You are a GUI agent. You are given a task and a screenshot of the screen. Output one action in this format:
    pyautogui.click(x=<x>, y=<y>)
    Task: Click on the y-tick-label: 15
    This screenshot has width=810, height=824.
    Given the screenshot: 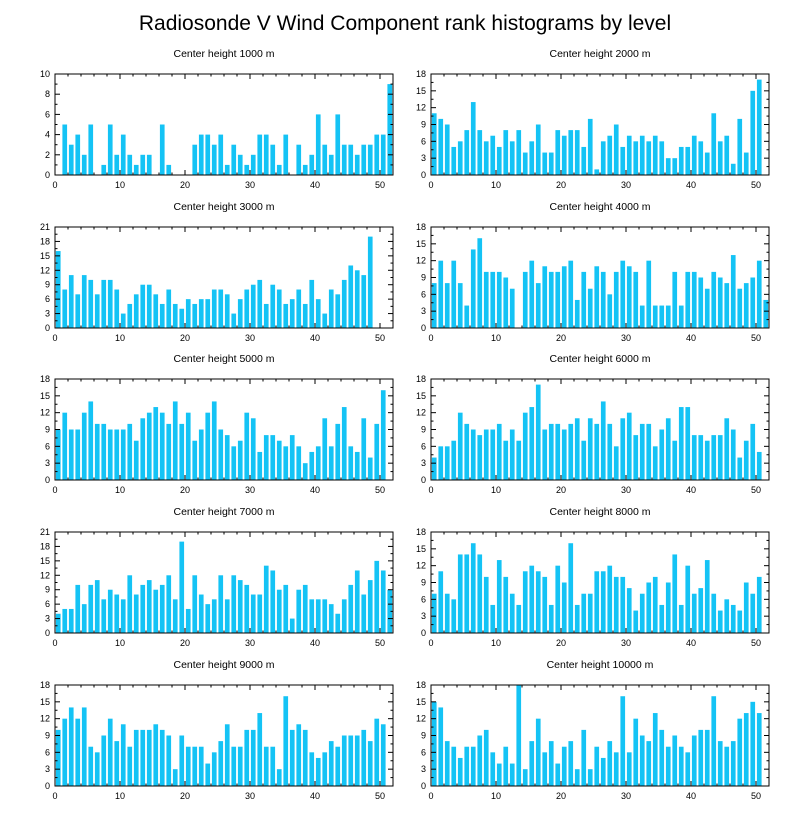 What is the action you would take?
    pyautogui.click(x=45, y=702)
    